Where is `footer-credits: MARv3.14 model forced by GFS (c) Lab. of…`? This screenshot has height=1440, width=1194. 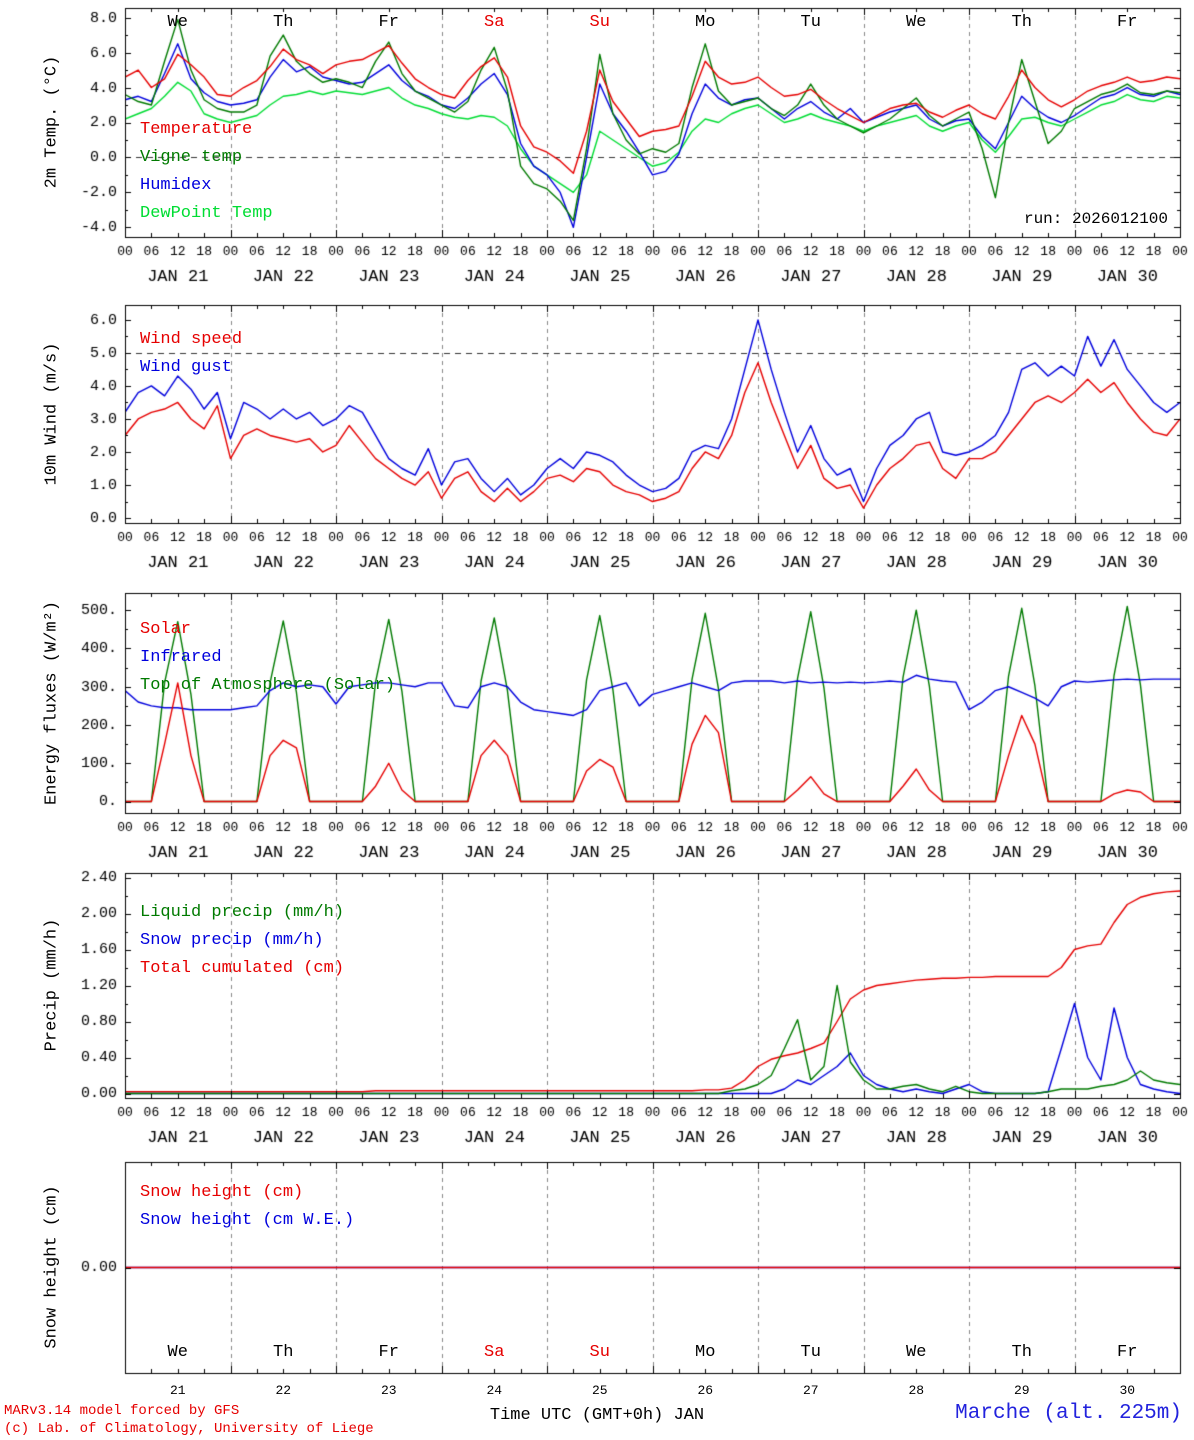
footer-credits: MARv3.14 model forced by GFS (c) Lab. of… is located at coordinates (189, 1420).